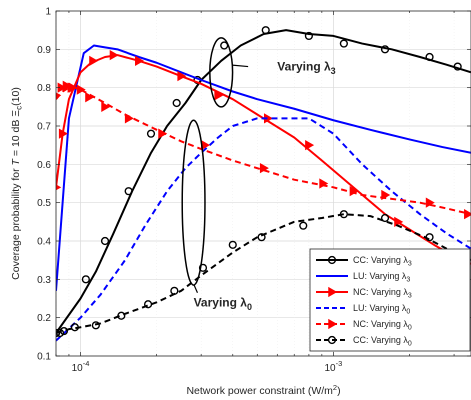  I want to click on legend-entry: CC: Varying λ0, so click(364, 341).